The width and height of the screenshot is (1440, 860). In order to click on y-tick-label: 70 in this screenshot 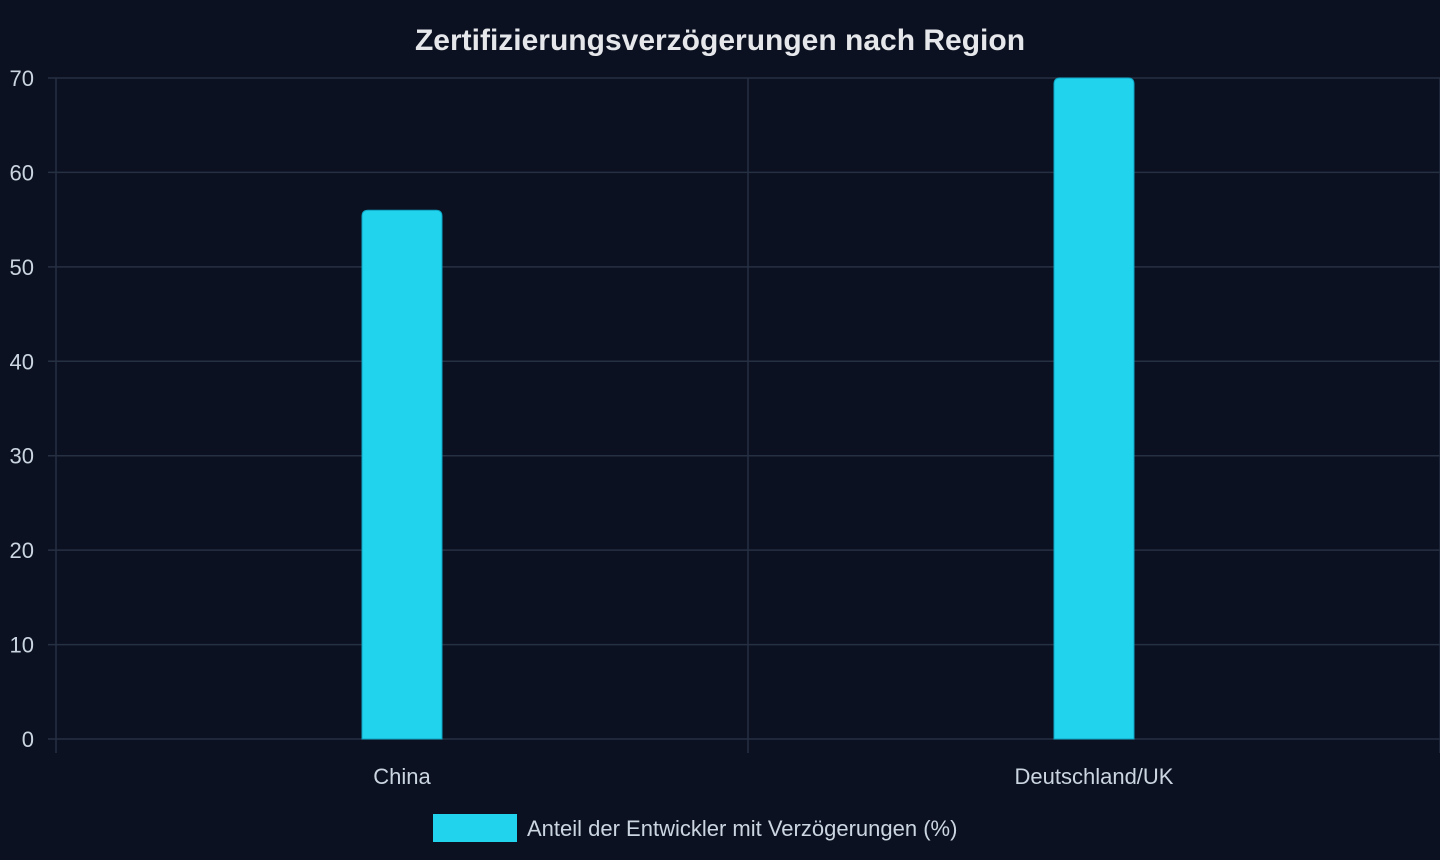, I will do `click(22, 78)`.